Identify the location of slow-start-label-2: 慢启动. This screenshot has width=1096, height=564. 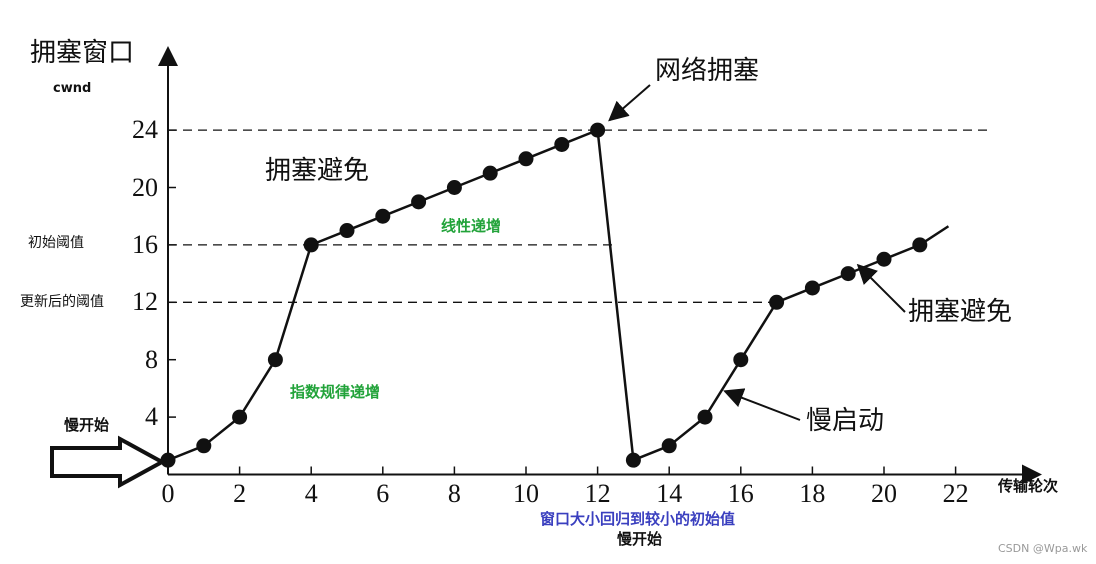
(845, 421).